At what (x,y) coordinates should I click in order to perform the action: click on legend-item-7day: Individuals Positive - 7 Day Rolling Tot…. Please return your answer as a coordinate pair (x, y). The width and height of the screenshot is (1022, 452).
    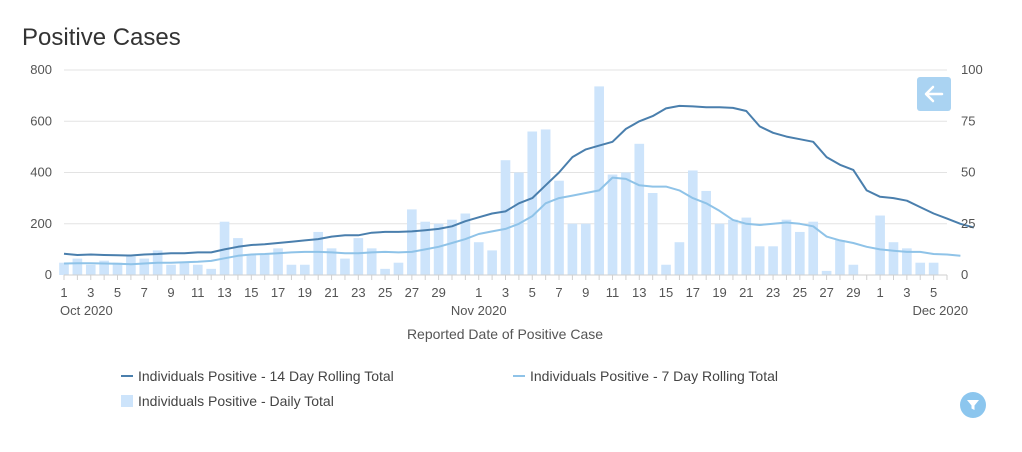
    Looking at the image, I should click on (645, 376).